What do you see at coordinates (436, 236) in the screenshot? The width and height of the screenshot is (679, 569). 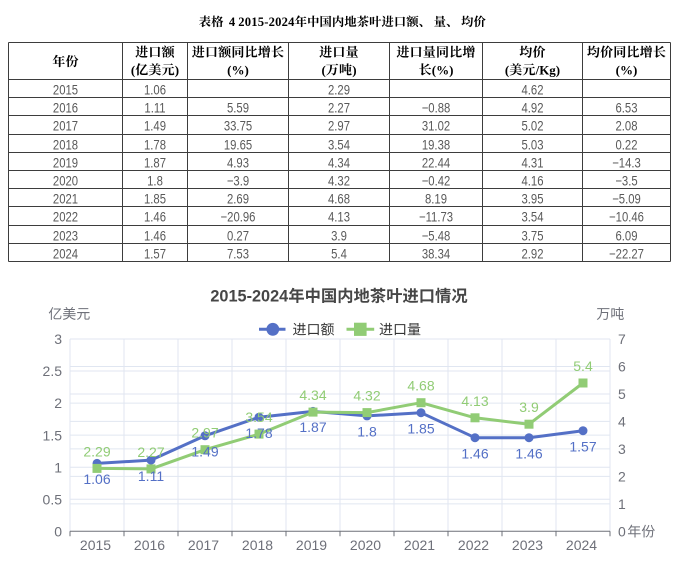 I see `svg-text: −5.48` at bounding box center [436, 236].